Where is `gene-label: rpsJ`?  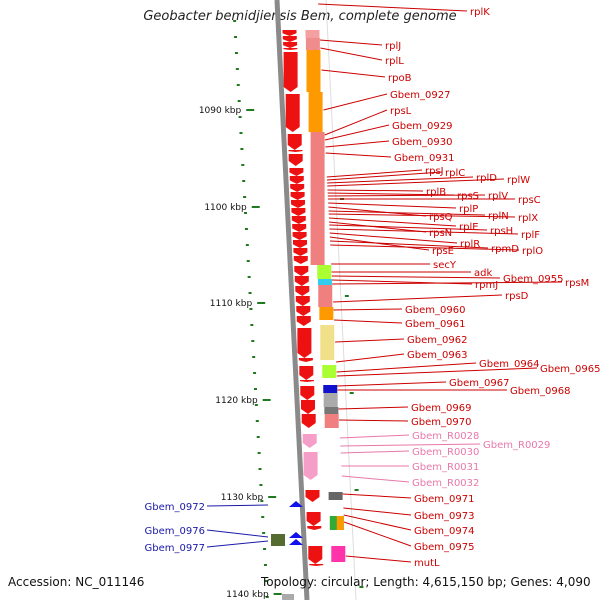 gene-label: rpsJ is located at coordinates (434, 171).